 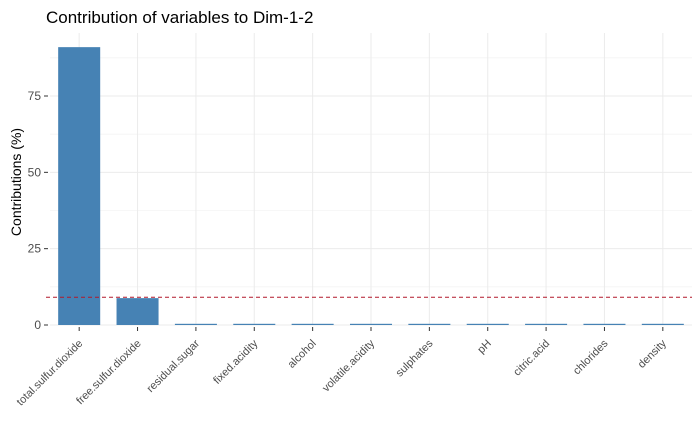 I want to click on x-tick-label: fixed.acidity, so click(x=235, y=361).